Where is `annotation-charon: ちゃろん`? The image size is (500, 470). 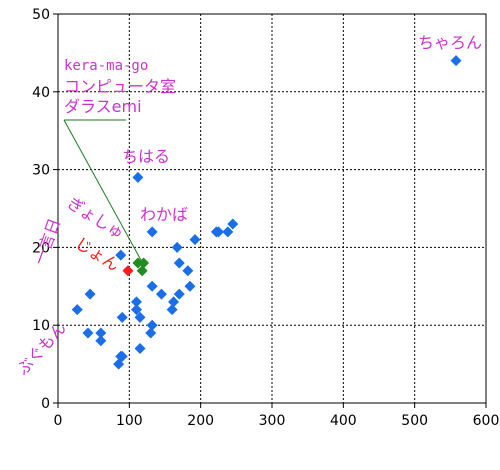
annotation-charon: ちゃろん is located at coordinates (450, 42).